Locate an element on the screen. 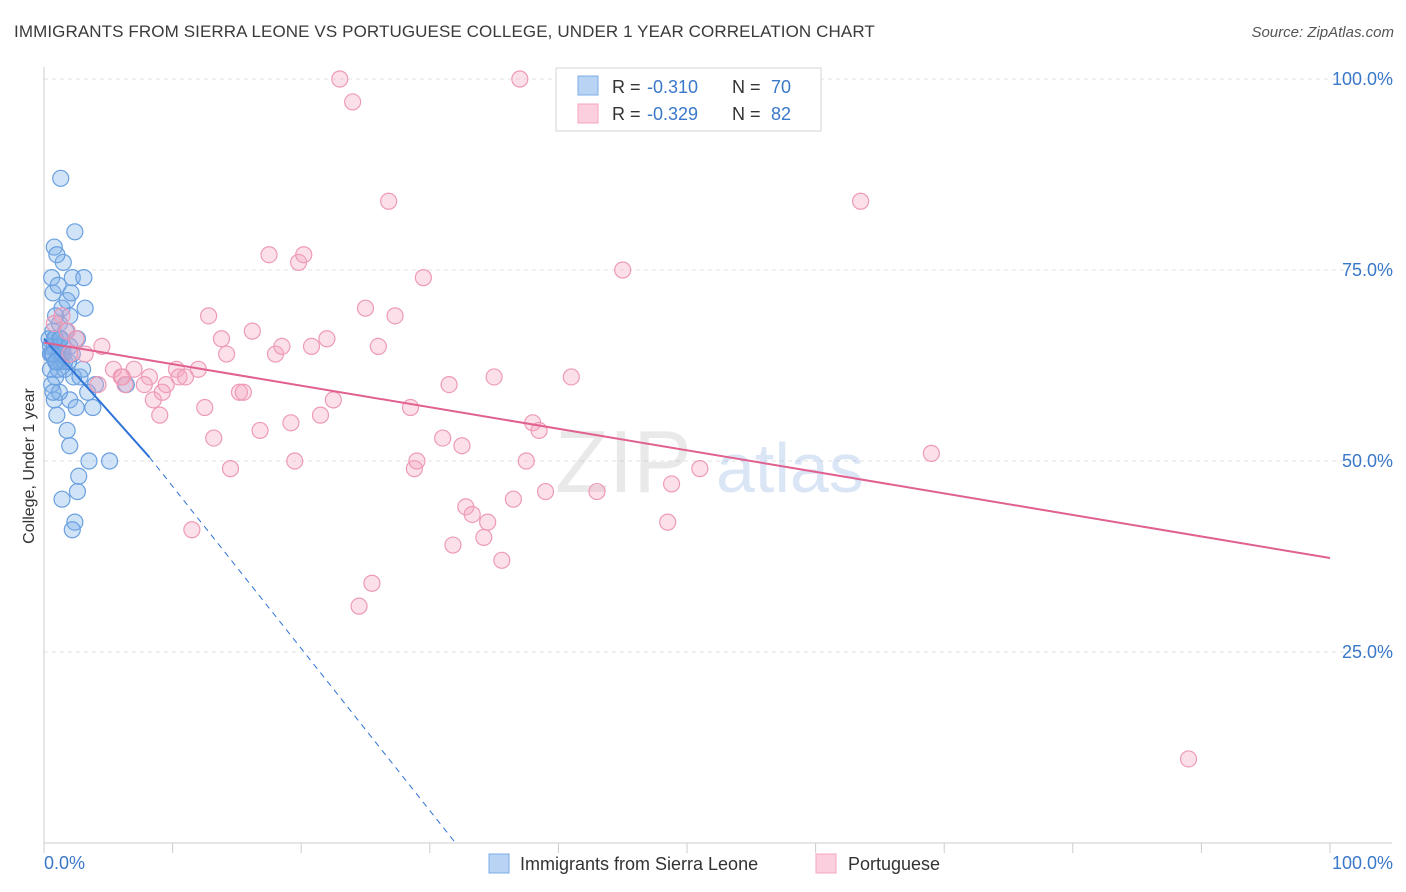  series-legend: Immigrants from Sierra Leone Portuguese is located at coordinates (714, 863).